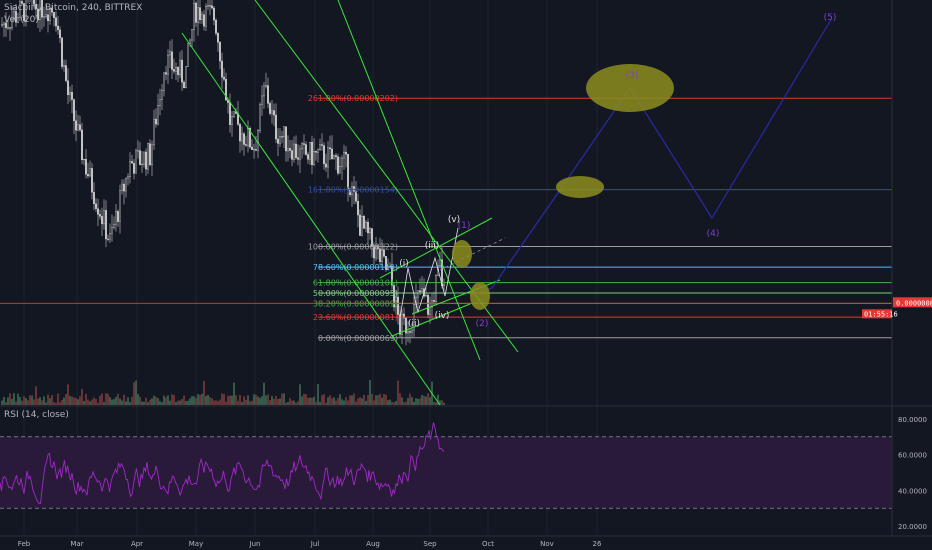  I want to click on fib-level-label: 261.80%(0.00000202), so click(353, 98).